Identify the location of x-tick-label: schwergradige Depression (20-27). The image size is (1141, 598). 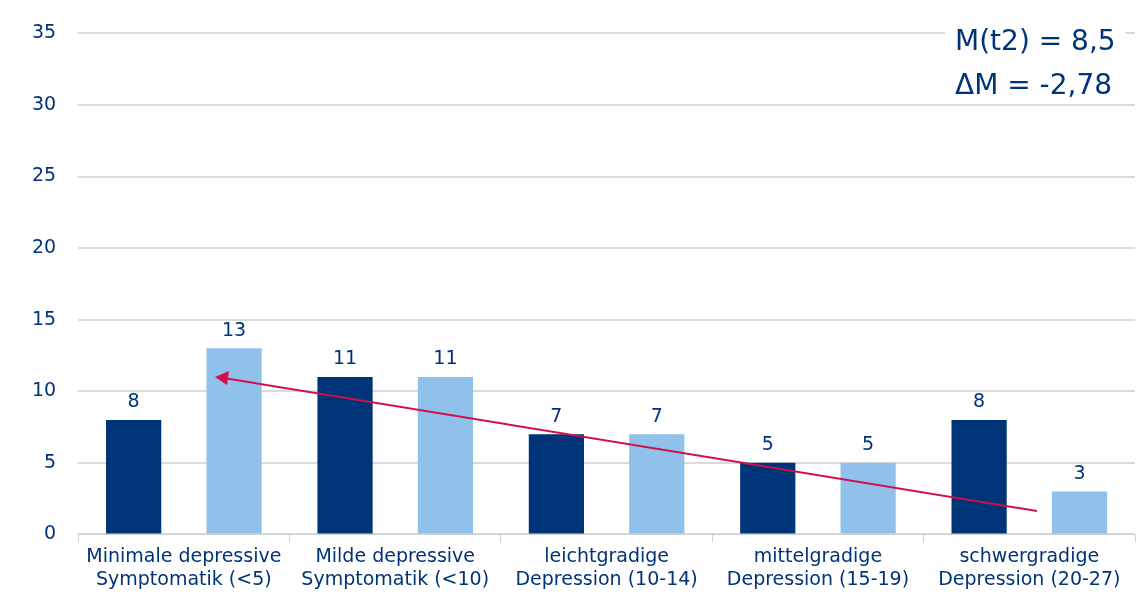
(1029, 566).